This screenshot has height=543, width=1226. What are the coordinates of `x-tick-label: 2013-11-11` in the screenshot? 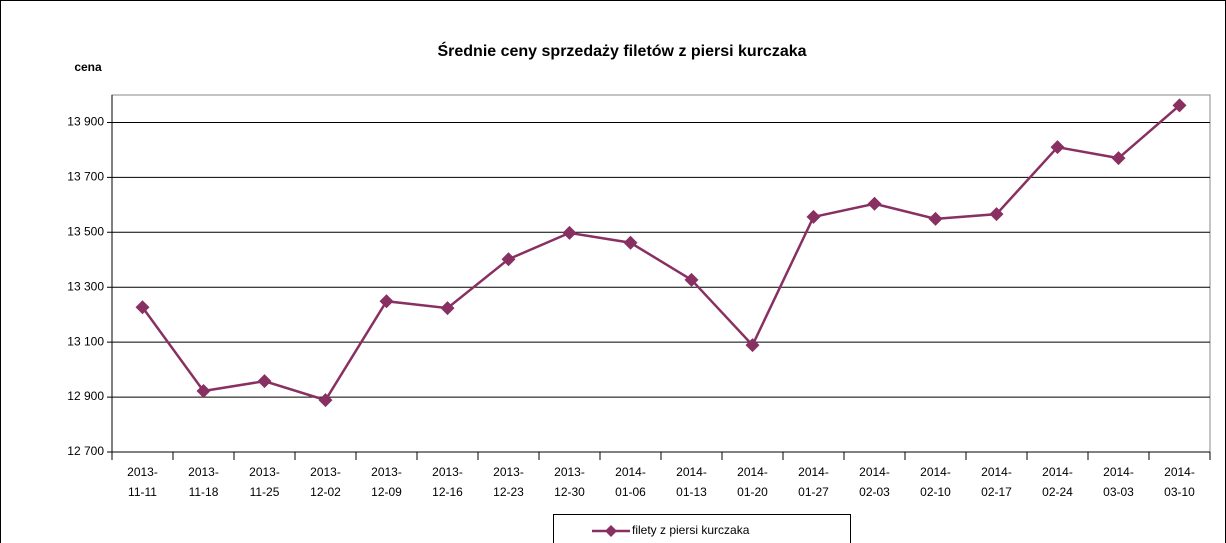 It's located at (142, 482).